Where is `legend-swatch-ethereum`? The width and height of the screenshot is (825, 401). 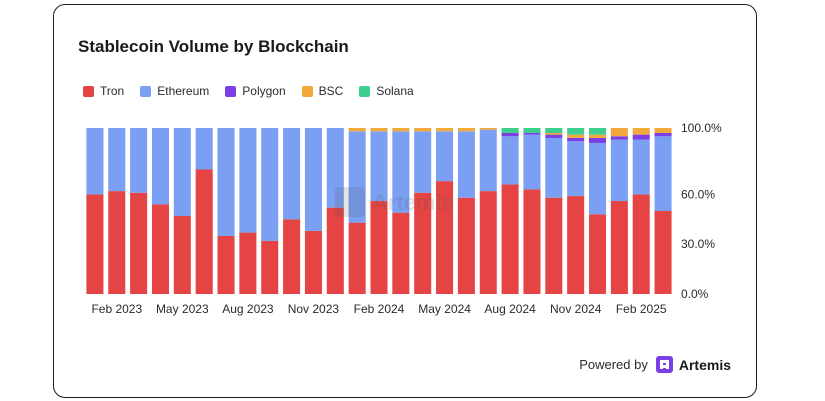
legend-swatch-ethereum is located at coordinates (146, 91).